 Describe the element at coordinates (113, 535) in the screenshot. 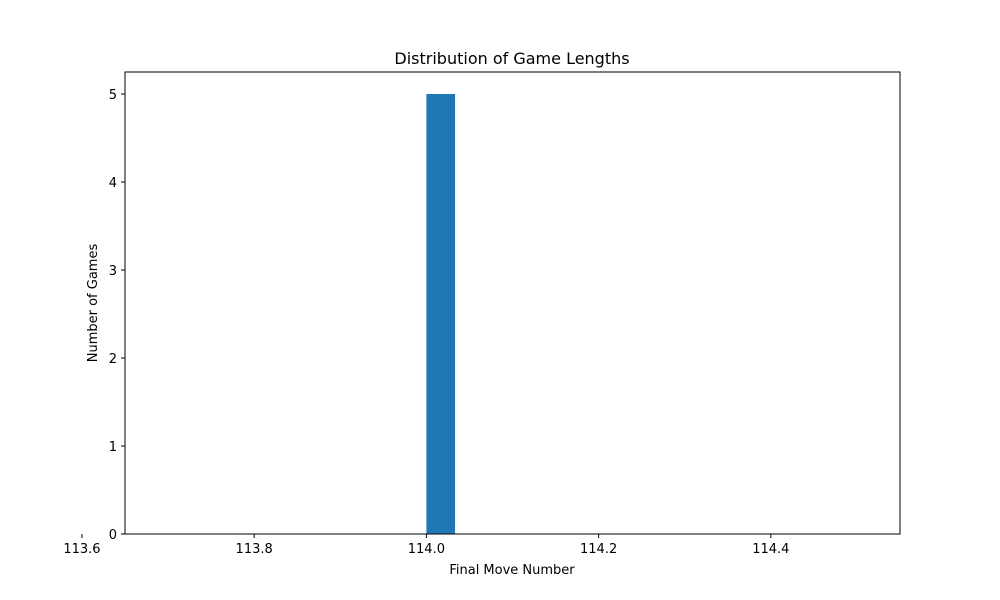

I see `y-tick-label: 0` at that location.